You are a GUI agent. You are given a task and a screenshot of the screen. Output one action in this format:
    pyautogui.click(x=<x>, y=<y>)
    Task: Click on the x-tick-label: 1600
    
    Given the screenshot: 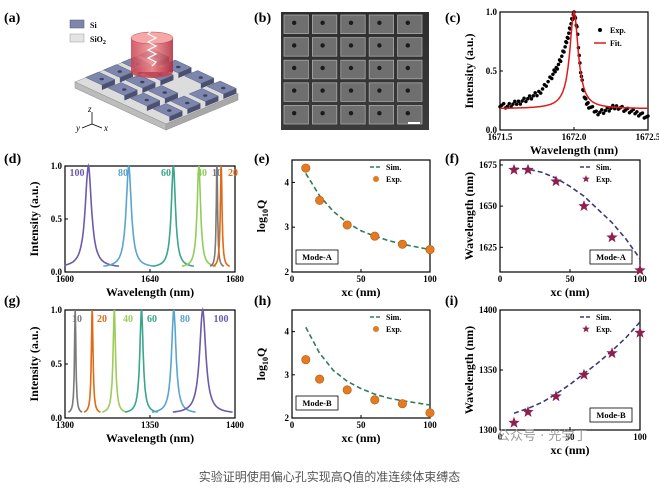 What is the action you would take?
    pyautogui.click(x=65, y=279)
    